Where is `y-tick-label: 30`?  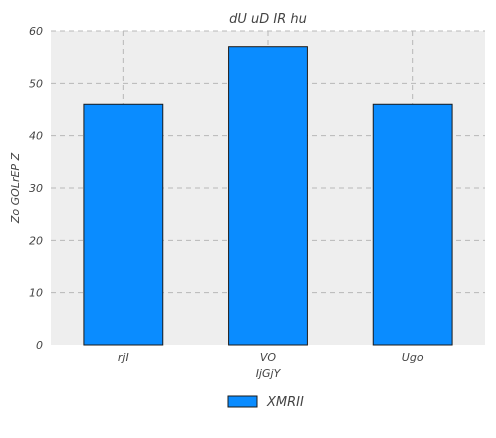 y-tick-label: 30 is located at coordinates (36, 188).